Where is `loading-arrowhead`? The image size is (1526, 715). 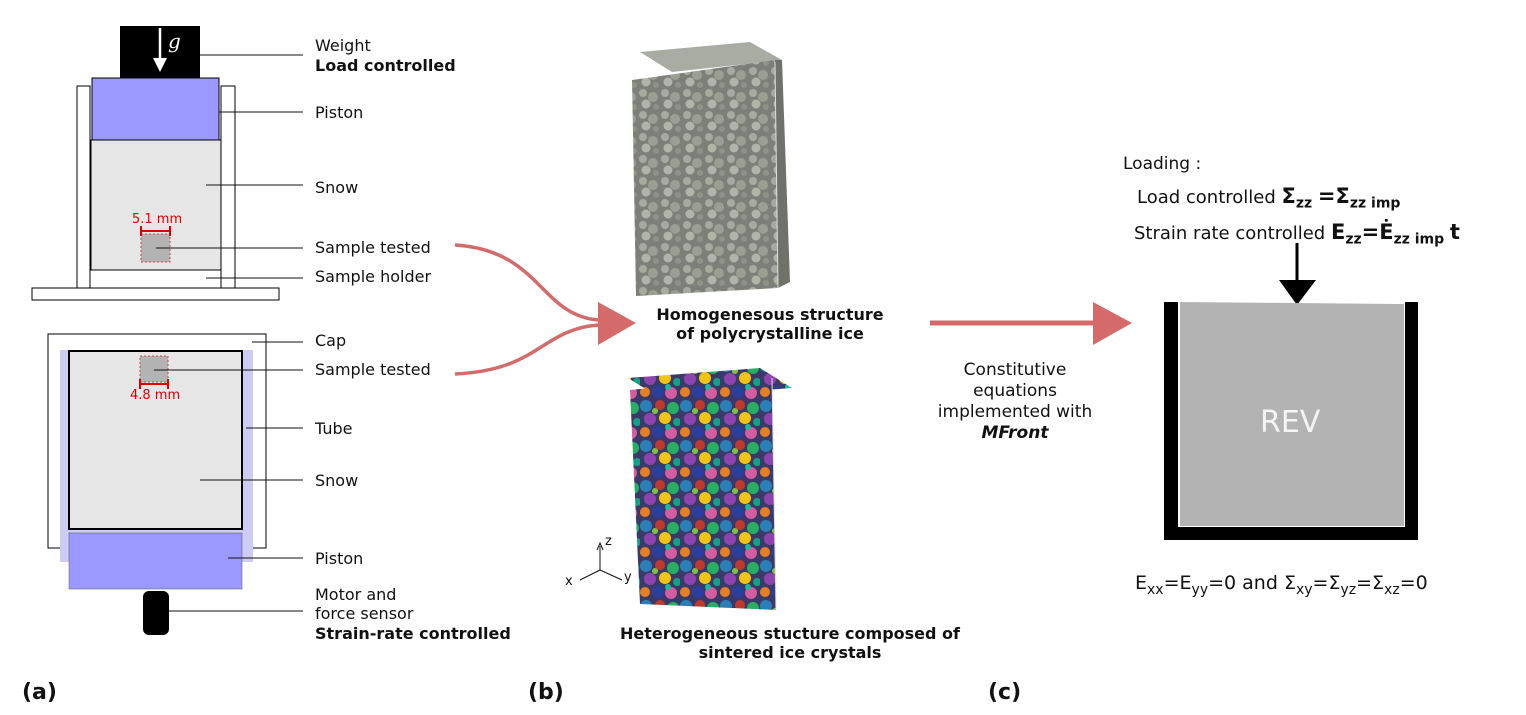 loading-arrowhead is located at coordinates (1297, 292).